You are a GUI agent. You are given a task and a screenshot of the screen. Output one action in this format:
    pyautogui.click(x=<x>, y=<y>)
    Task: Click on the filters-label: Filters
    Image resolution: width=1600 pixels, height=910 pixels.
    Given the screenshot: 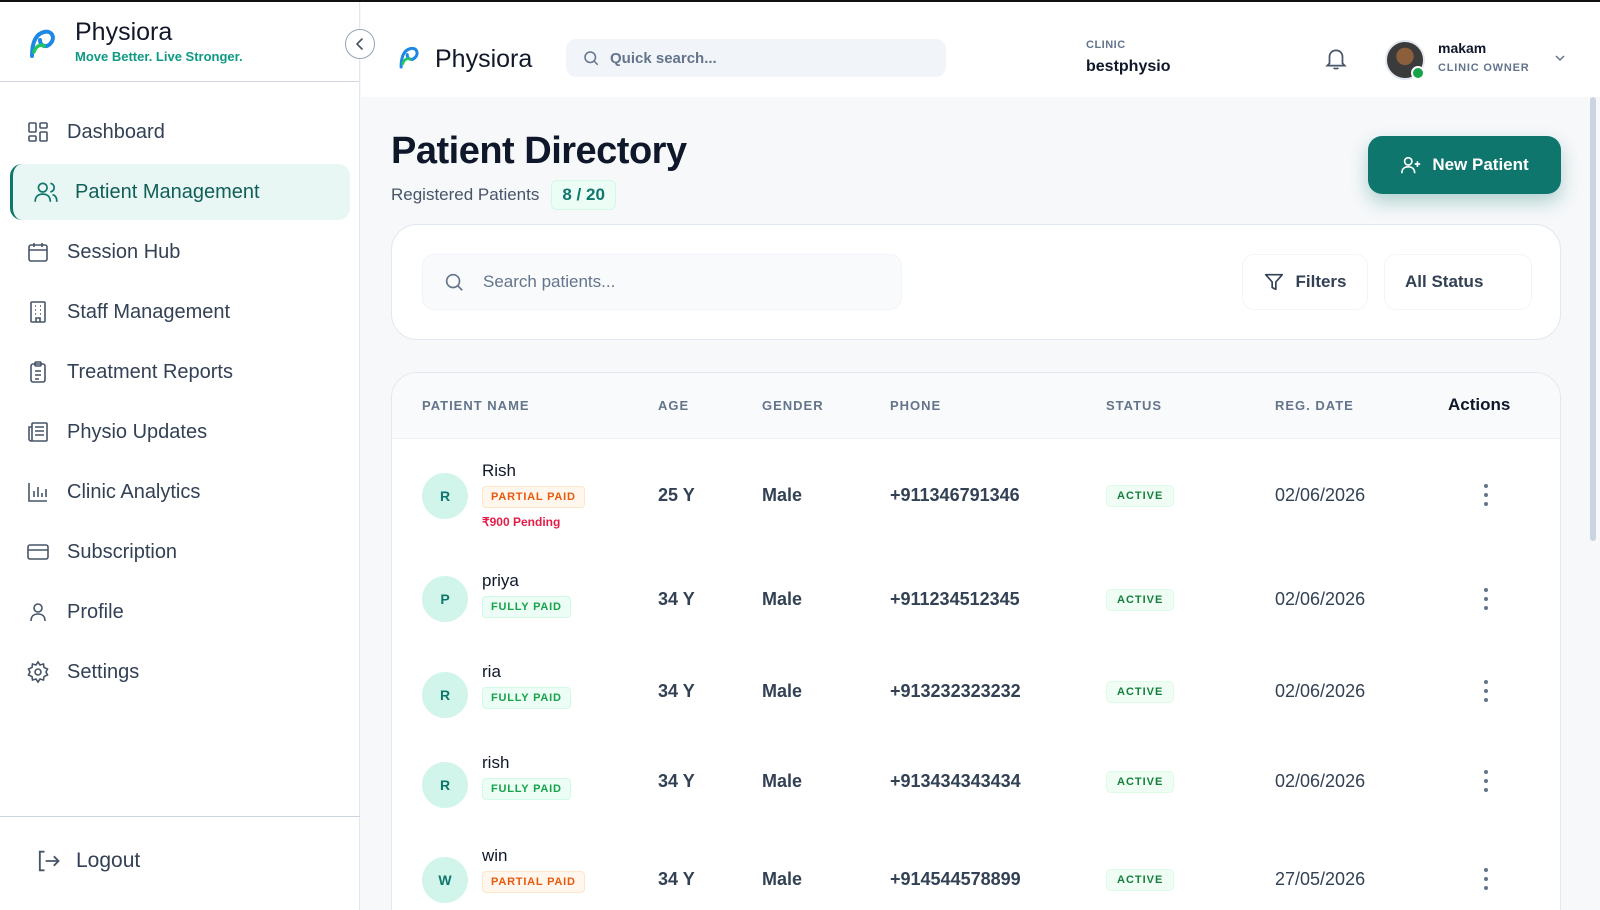 What is the action you would take?
    pyautogui.click(x=1321, y=281)
    